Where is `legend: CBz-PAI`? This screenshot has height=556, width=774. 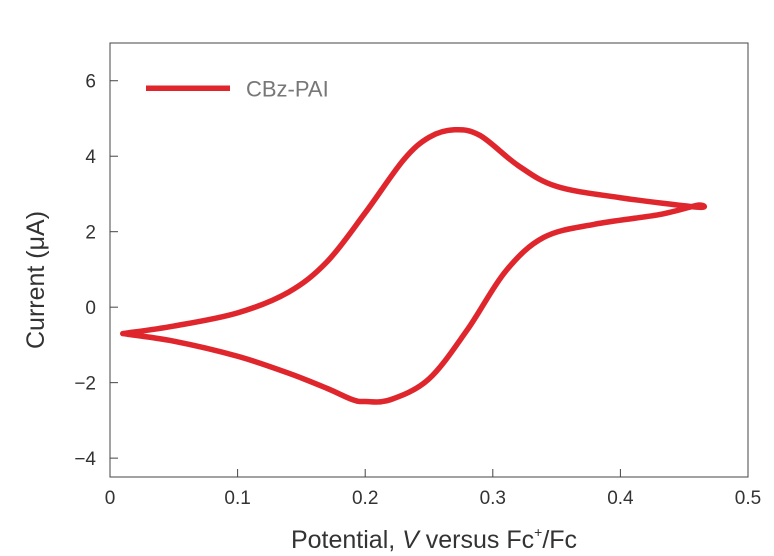 legend: CBz-PAI is located at coordinates (237, 88).